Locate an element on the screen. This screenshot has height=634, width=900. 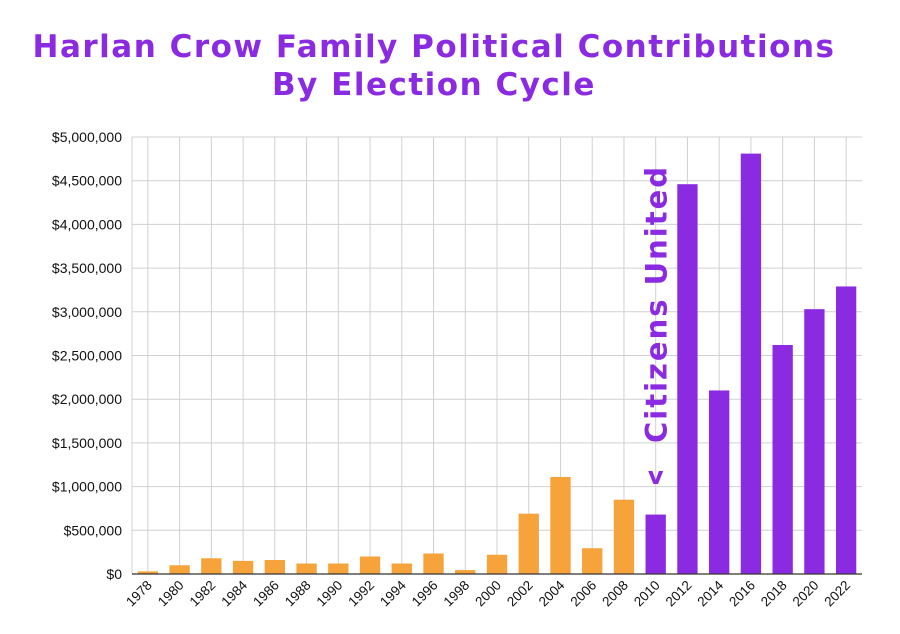
y-tick-label: $0 is located at coordinates (114, 574).